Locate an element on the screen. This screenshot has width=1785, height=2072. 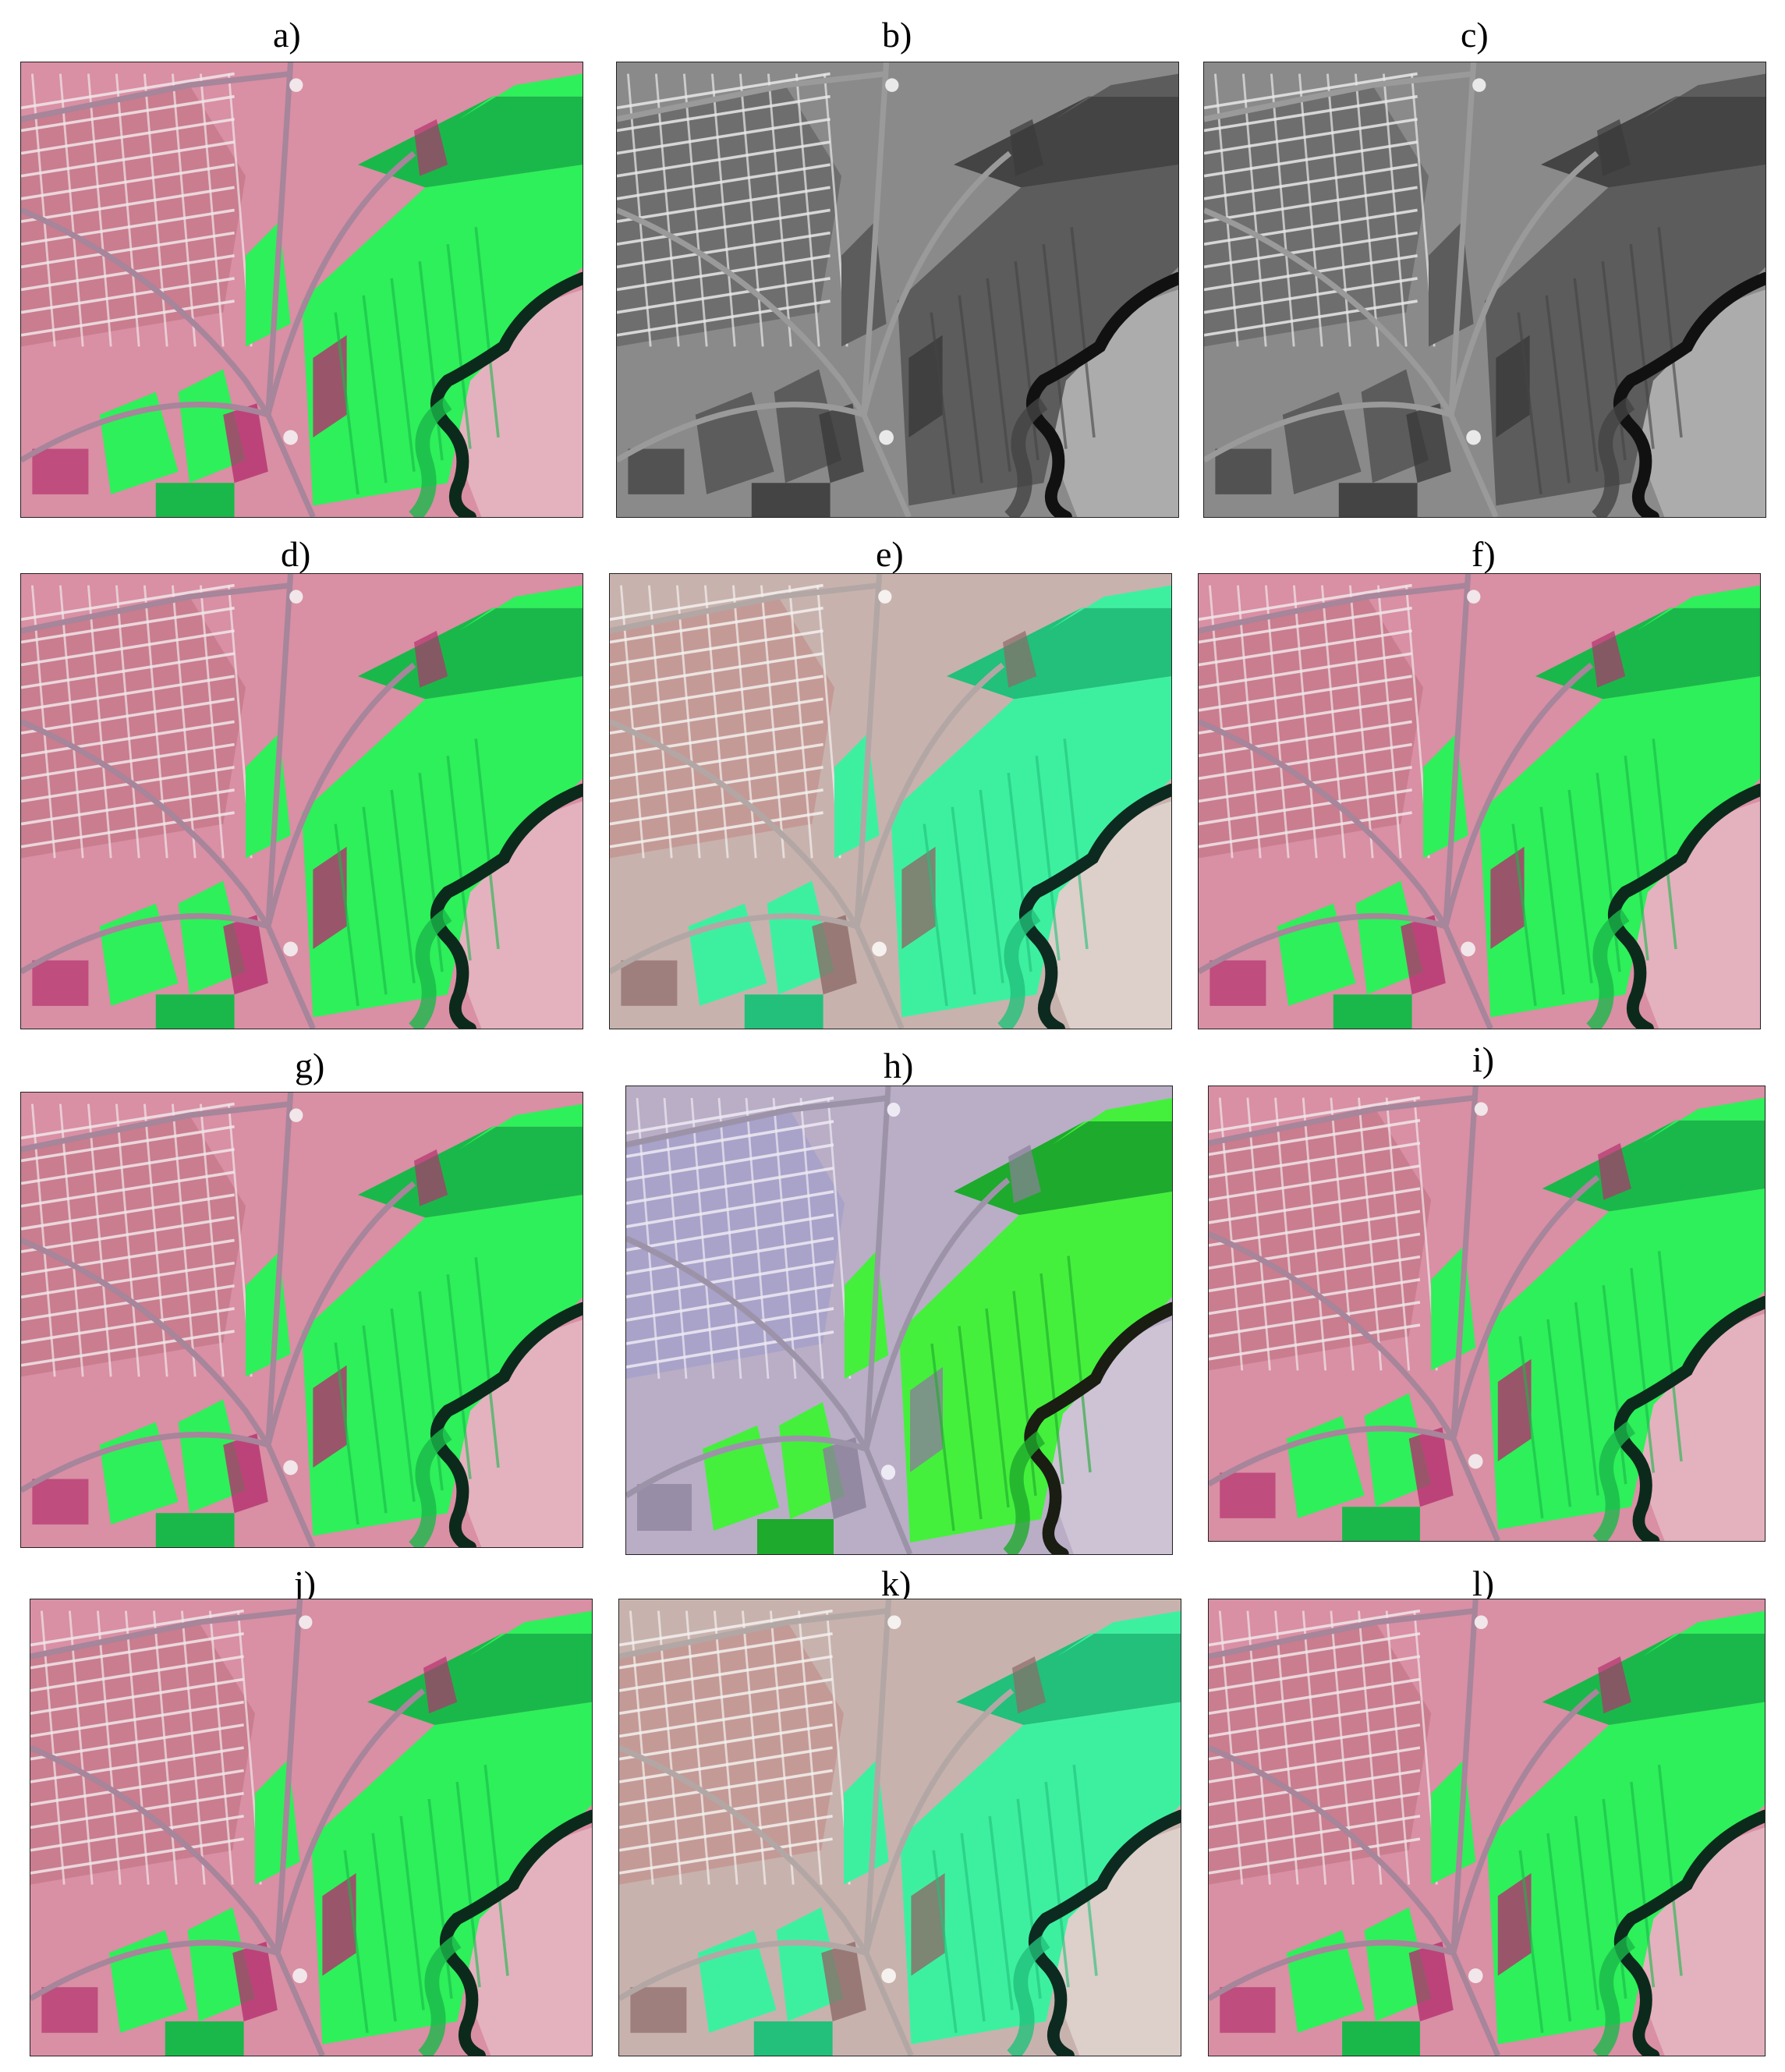
panel-label-j: j) is located at coordinates (306, 1583).